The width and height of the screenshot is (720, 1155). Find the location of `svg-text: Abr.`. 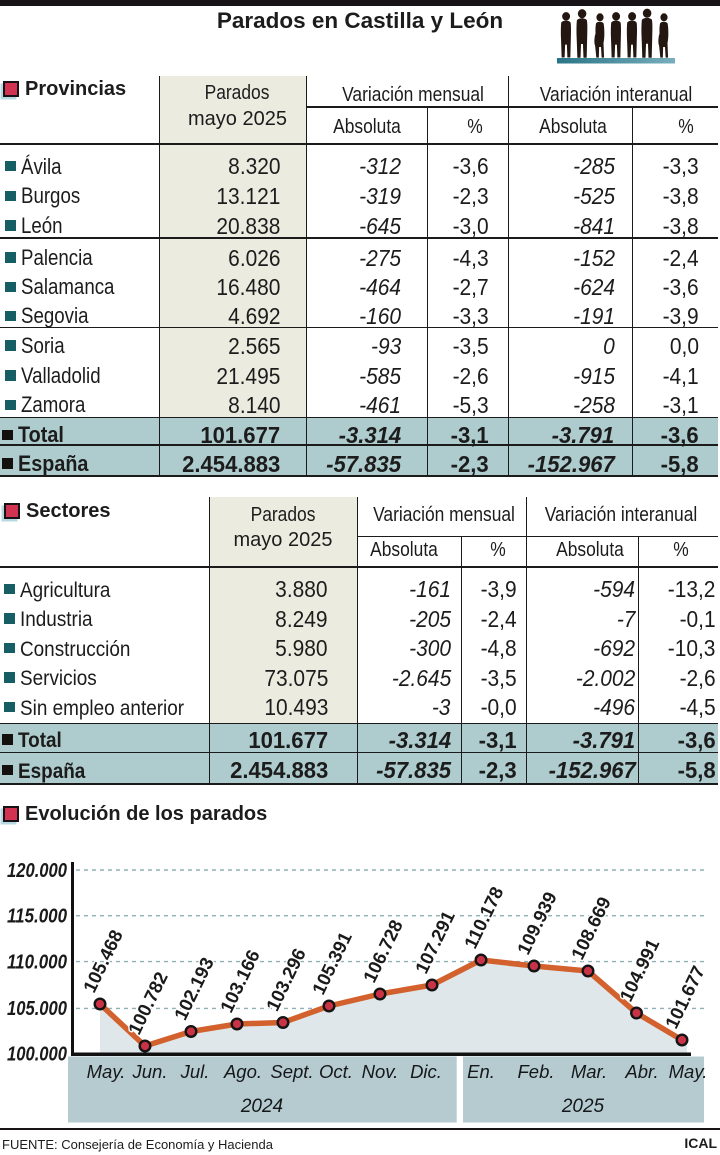

svg-text: Abr. is located at coordinates (641, 1071).